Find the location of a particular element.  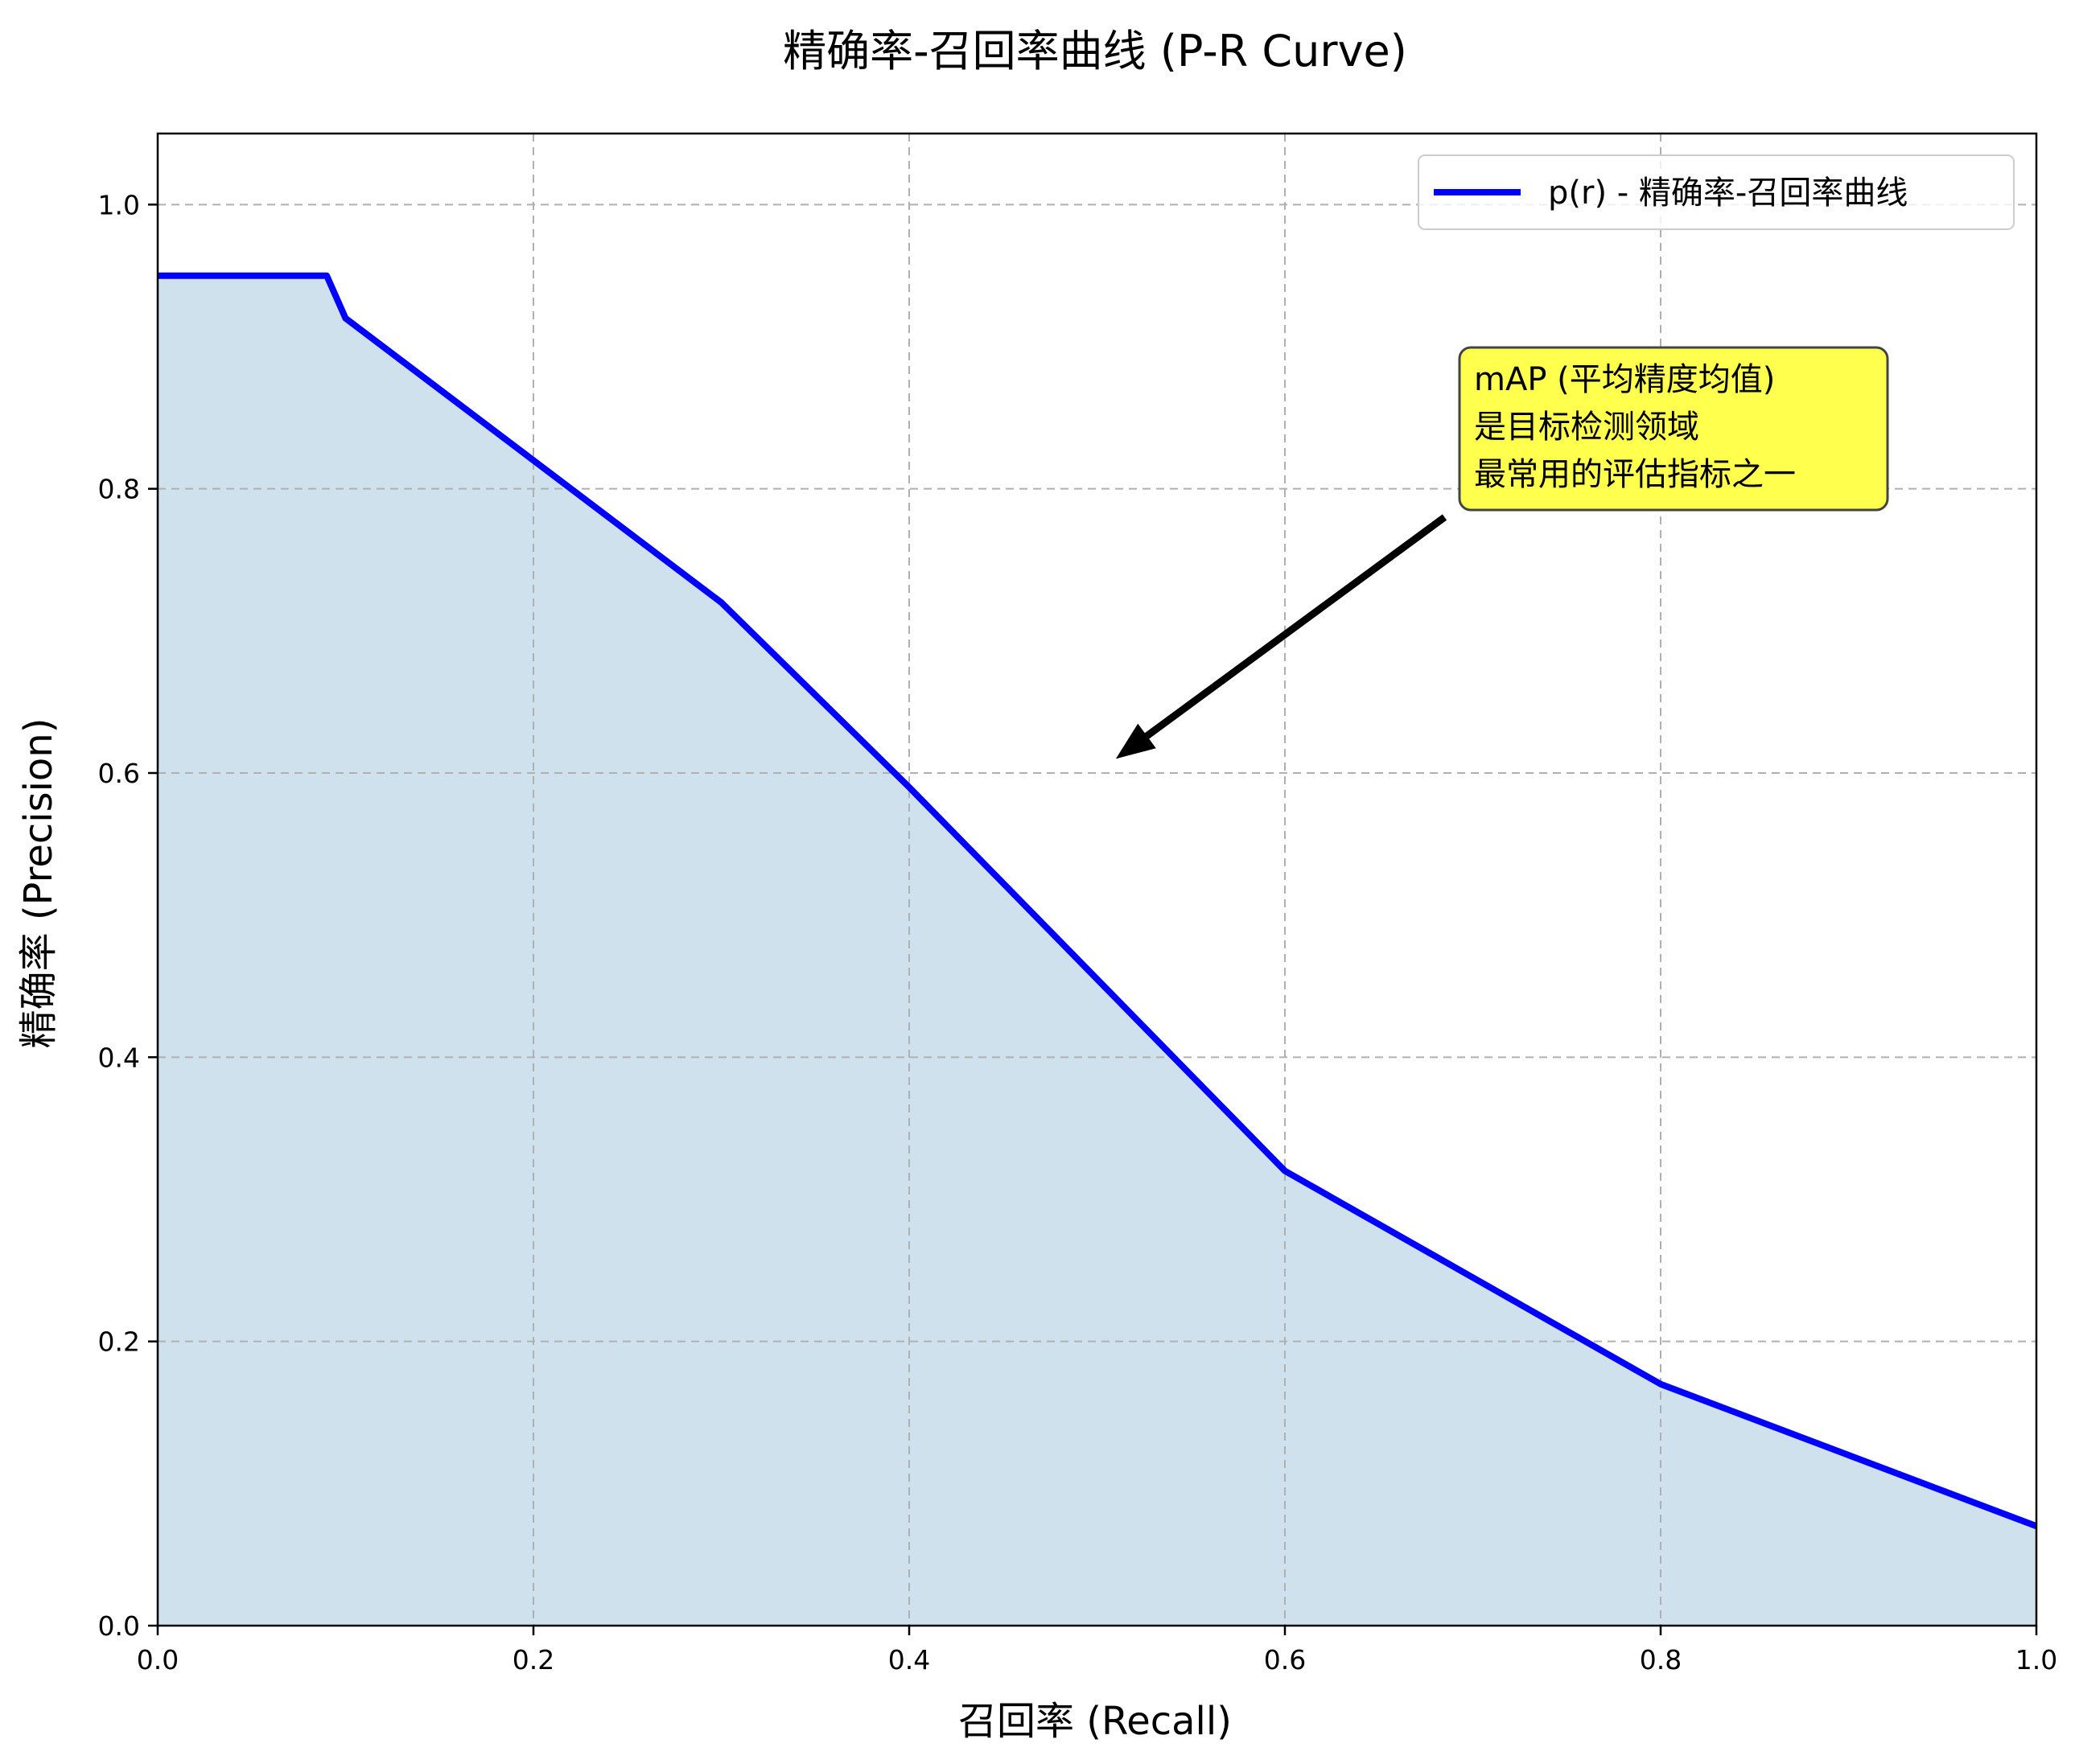

x-axis-ticks: 0.0 0.2 0.4 0.6 0.8 1.0 is located at coordinates (1097, 1651).